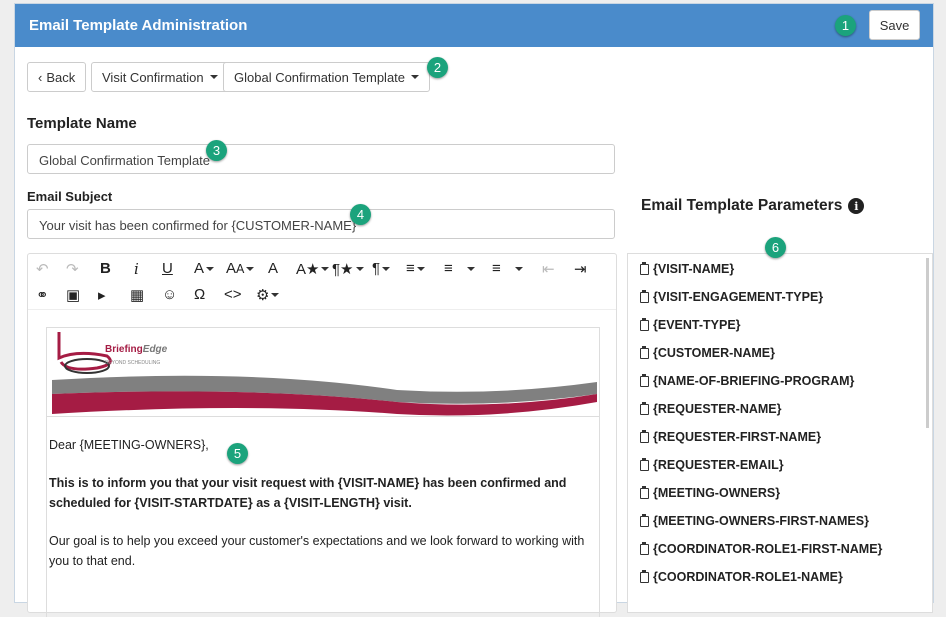 This screenshot has width=946, height=617. What do you see at coordinates (204, 268) in the screenshot?
I see `font-family-icon: A` at bounding box center [204, 268].